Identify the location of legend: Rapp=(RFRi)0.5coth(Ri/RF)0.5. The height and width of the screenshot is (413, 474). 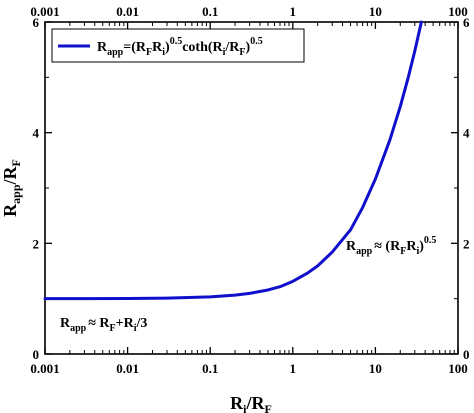
(178, 45).